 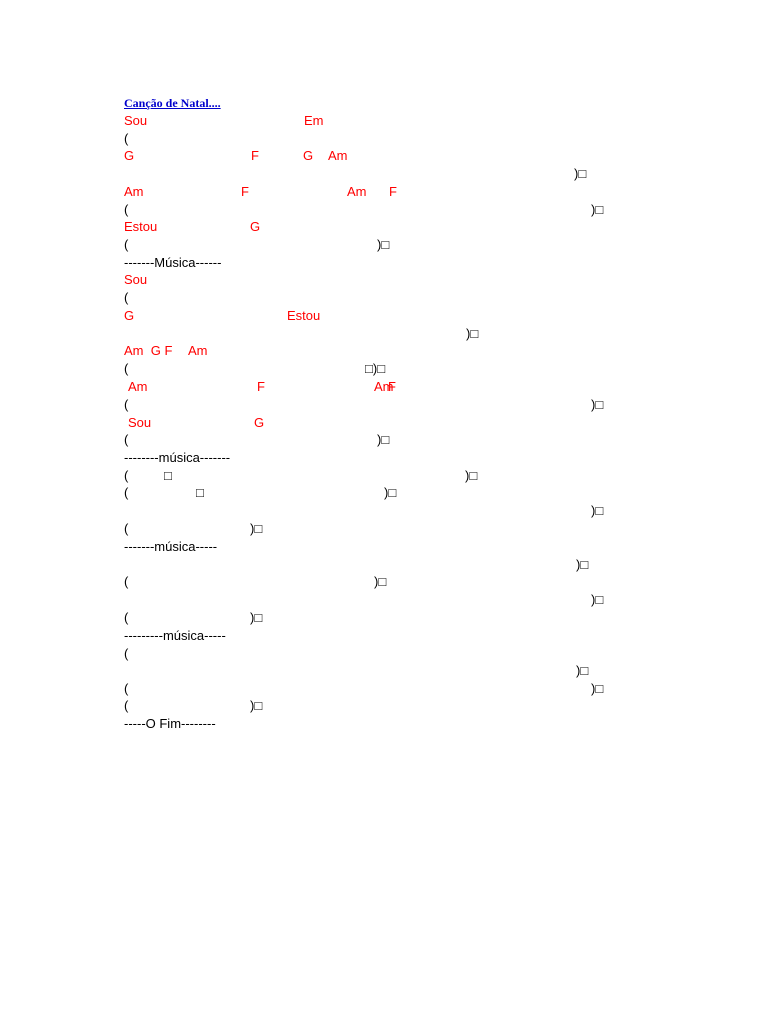 What do you see at coordinates (175, 635) in the screenshot?
I see `section-divider: ---------música-----` at bounding box center [175, 635].